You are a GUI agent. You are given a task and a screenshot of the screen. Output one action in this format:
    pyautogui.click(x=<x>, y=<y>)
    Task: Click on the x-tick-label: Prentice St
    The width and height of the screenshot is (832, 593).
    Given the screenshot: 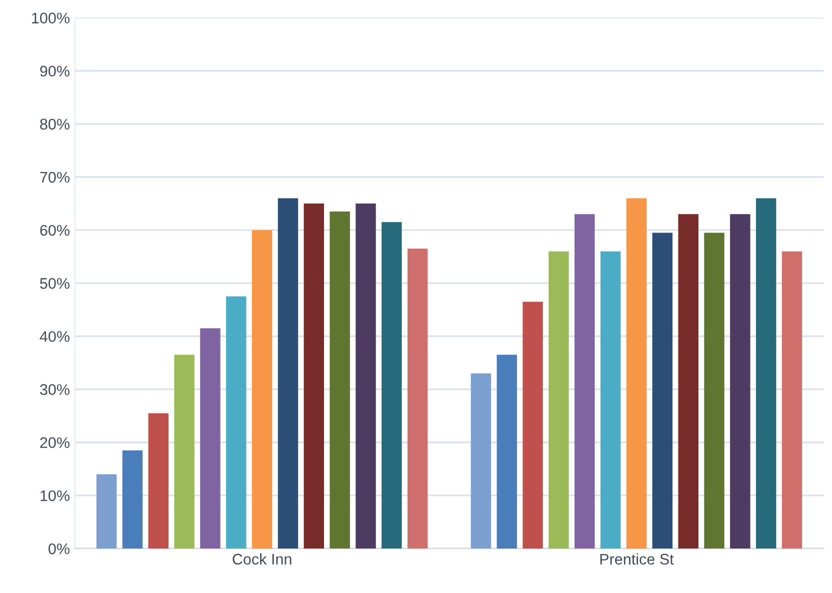 What is the action you would take?
    pyautogui.click(x=637, y=559)
    